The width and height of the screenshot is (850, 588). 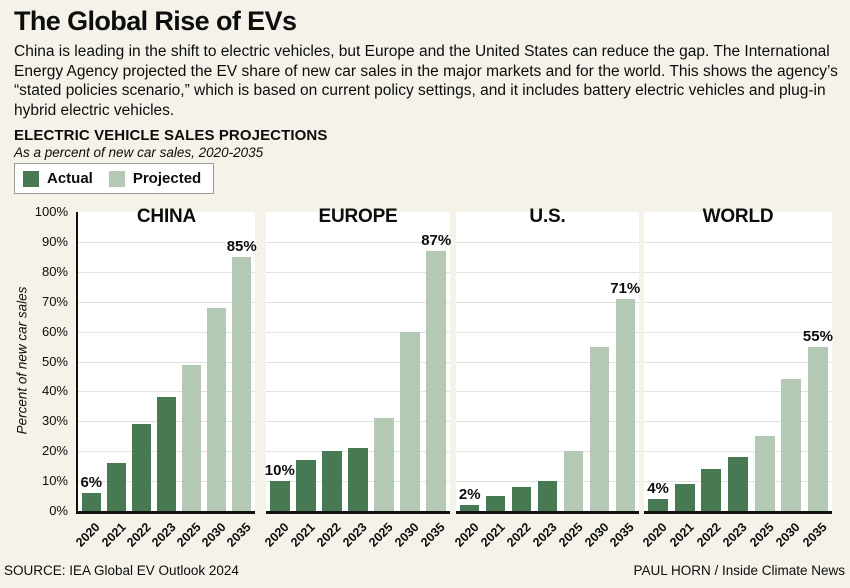 I want to click on source-credit: SOURCE: IEA Global EV Outlook 2024, so click(x=121, y=570).